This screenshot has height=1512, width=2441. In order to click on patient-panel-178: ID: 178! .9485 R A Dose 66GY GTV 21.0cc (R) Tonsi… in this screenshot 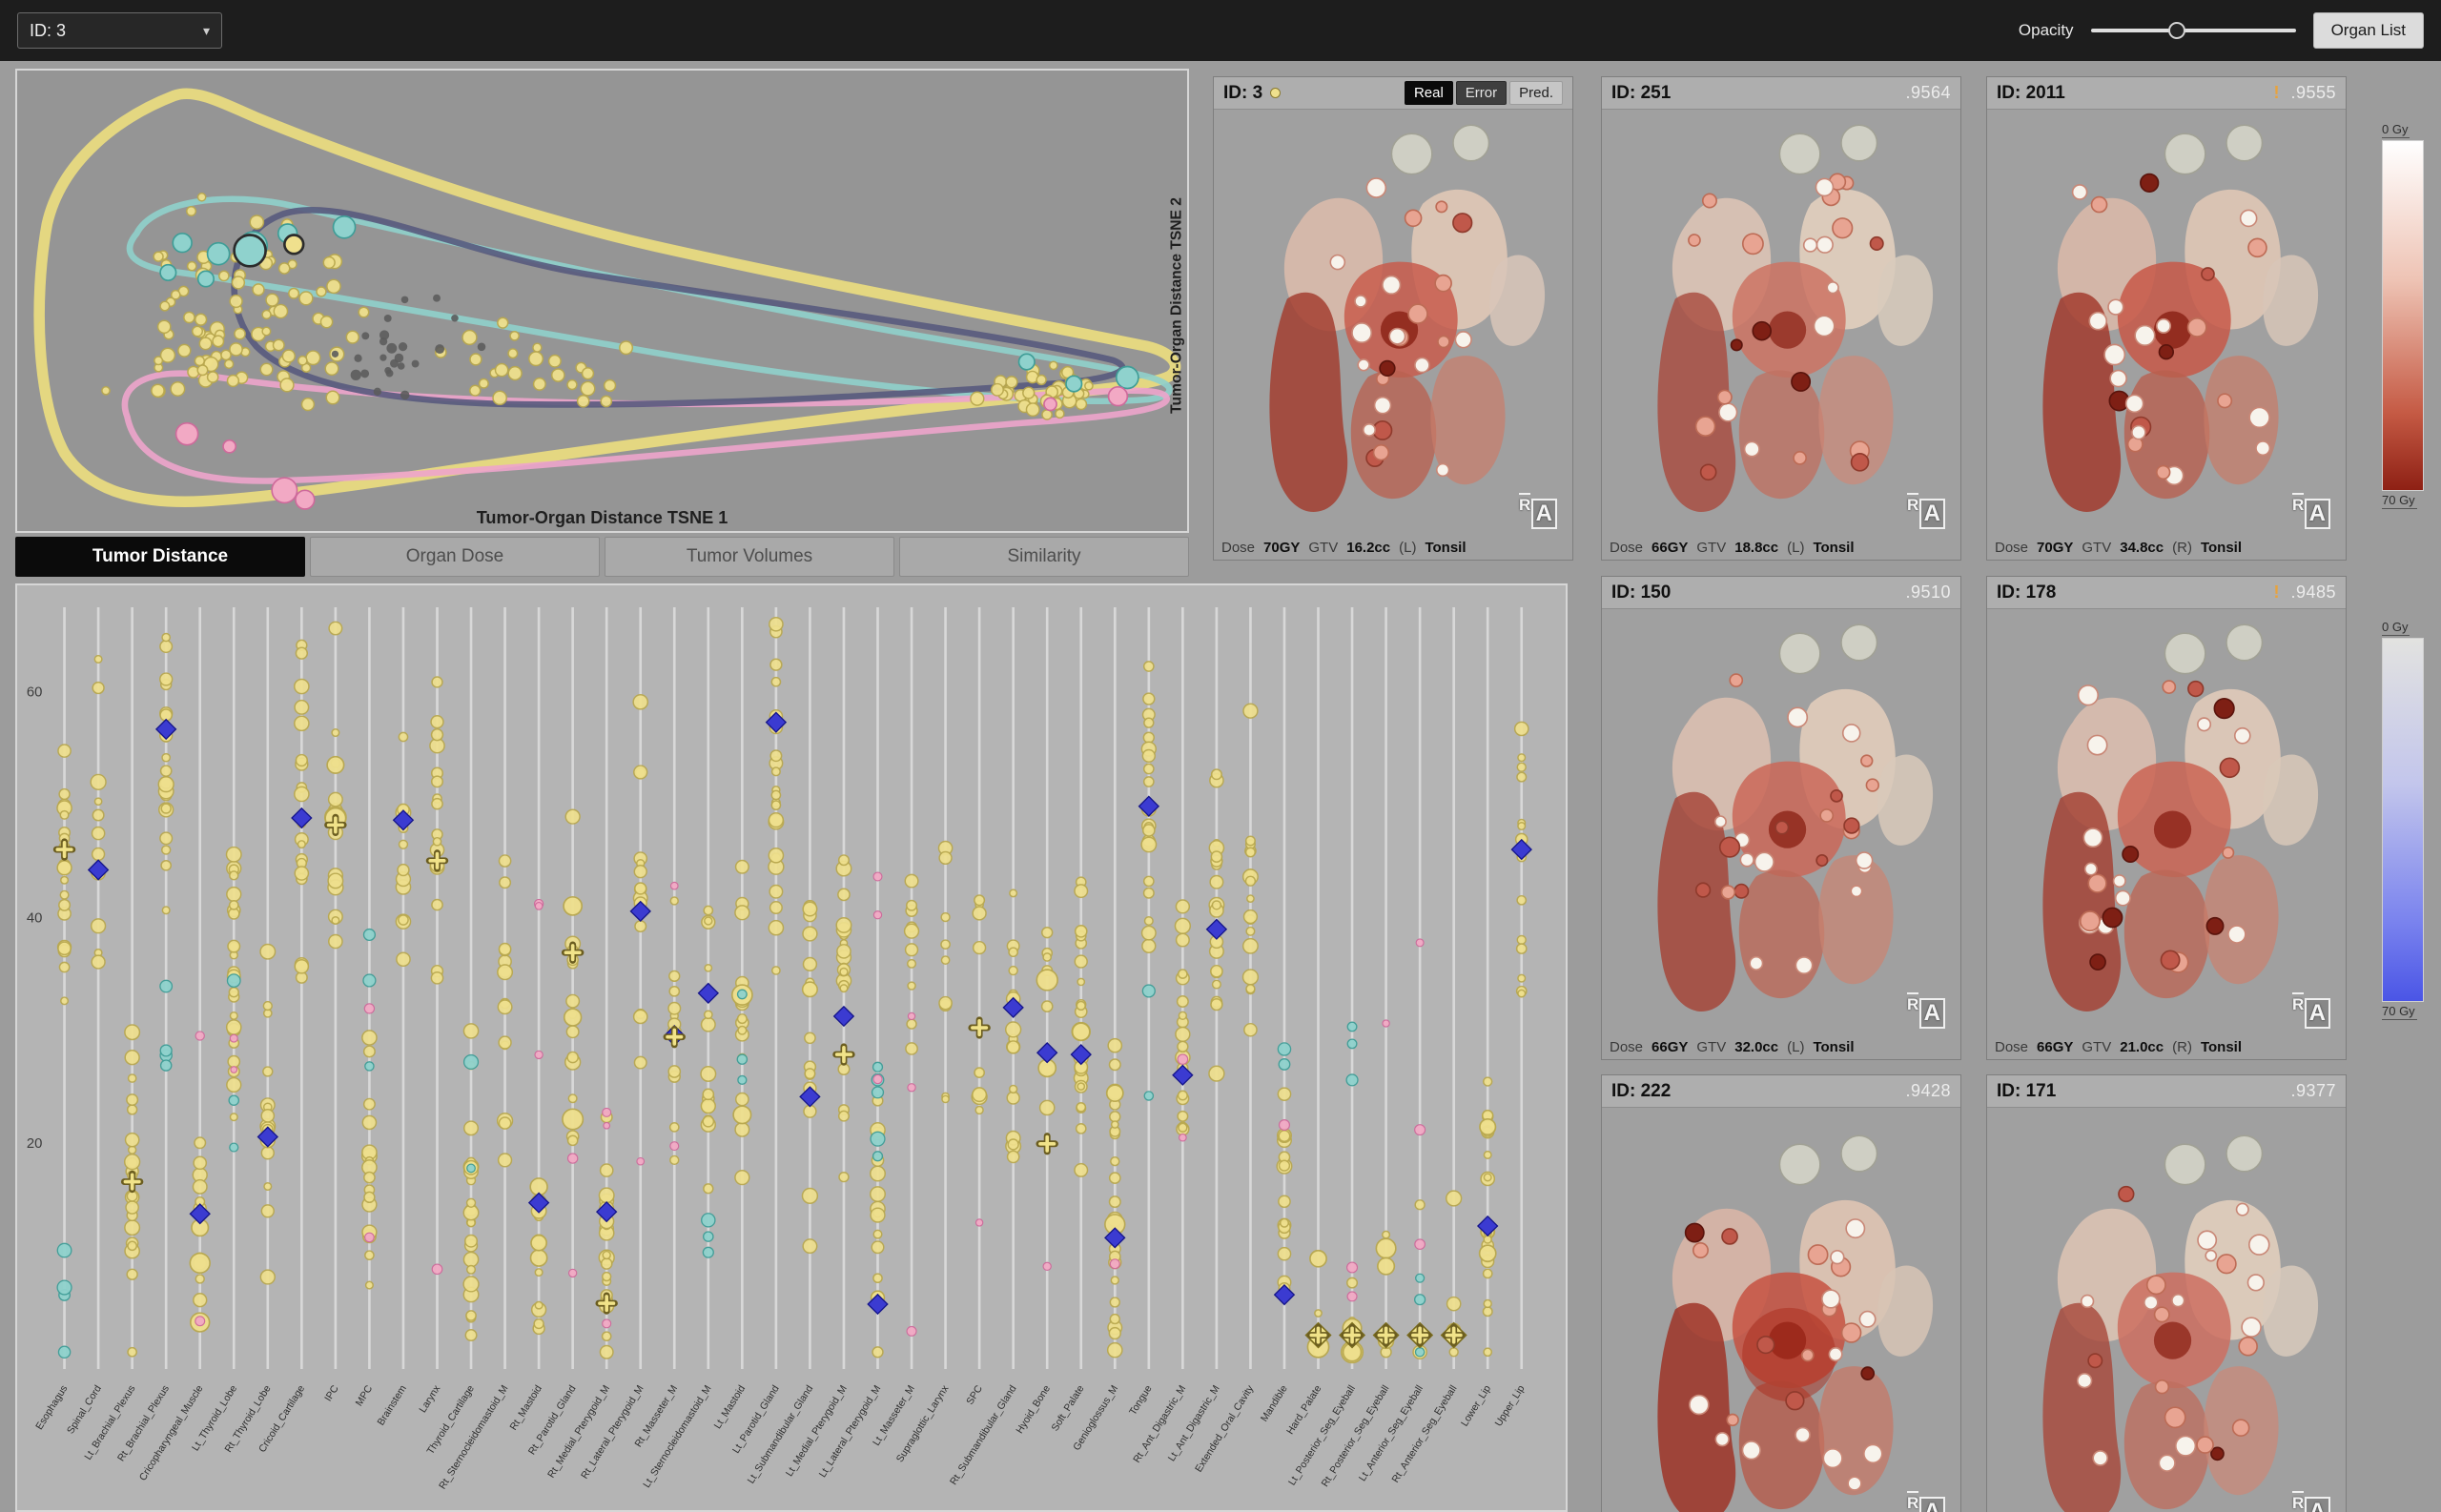, I will do `click(2166, 818)`.